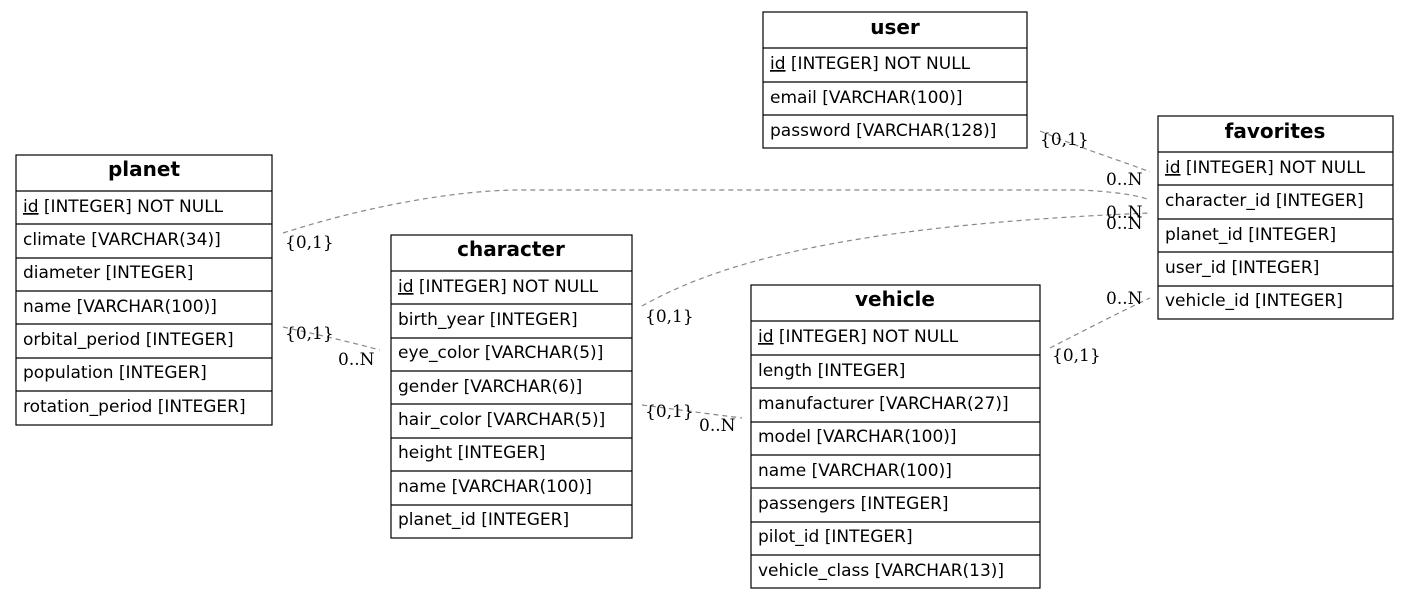 This screenshot has width=1409, height=599. What do you see at coordinates (122, 240) in the screenshot?
I see `field-row: climate [VARCHAR(34)]` at bounding box center [122, 240].